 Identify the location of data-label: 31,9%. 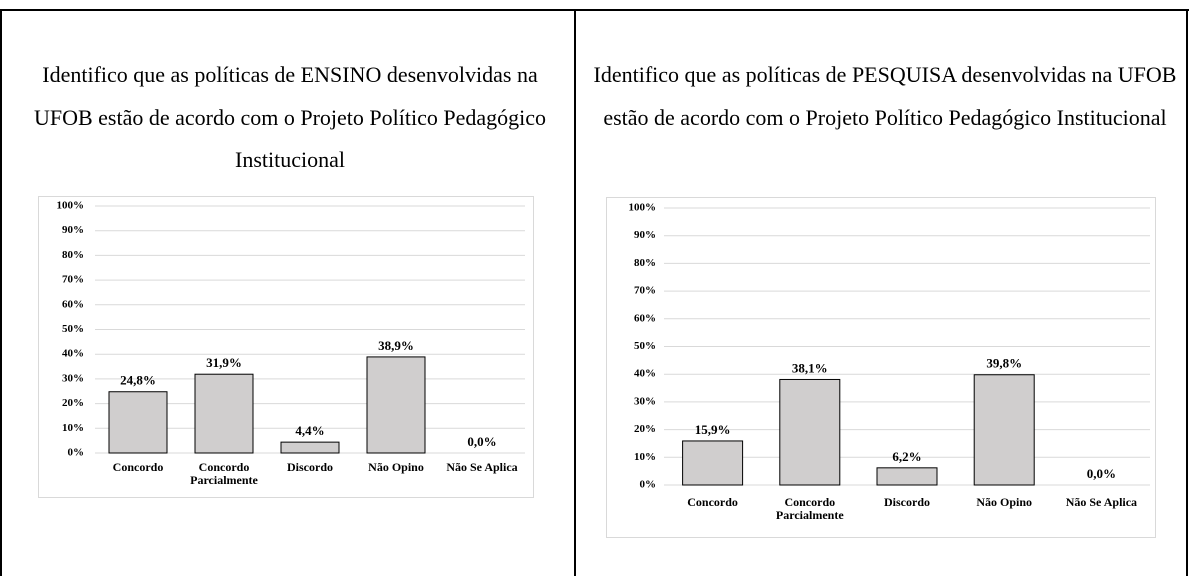
(224, 362).